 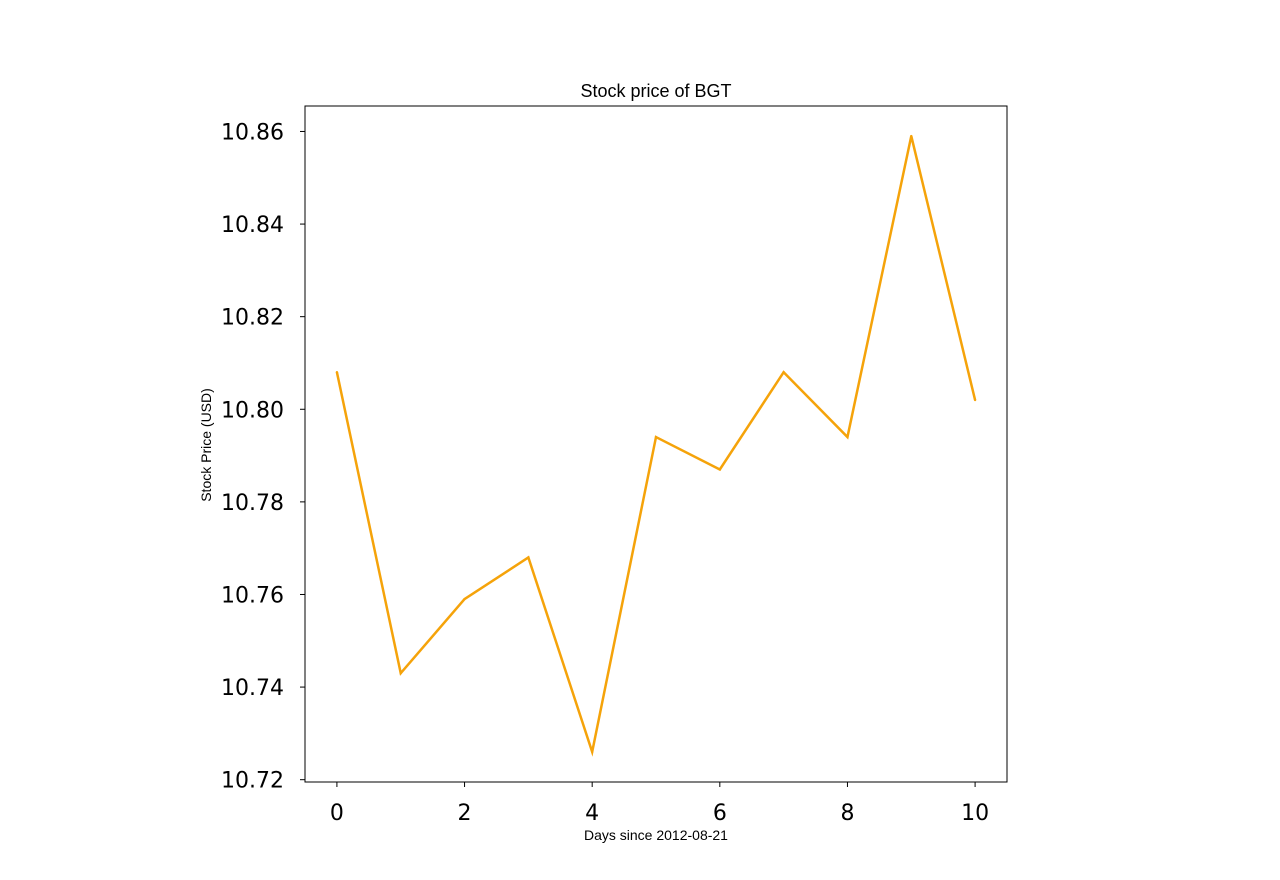 What do you see at coordinates (847, 813) in the screenshot?
I see `x-tick-label: 8` at bounding box center [847, 813].